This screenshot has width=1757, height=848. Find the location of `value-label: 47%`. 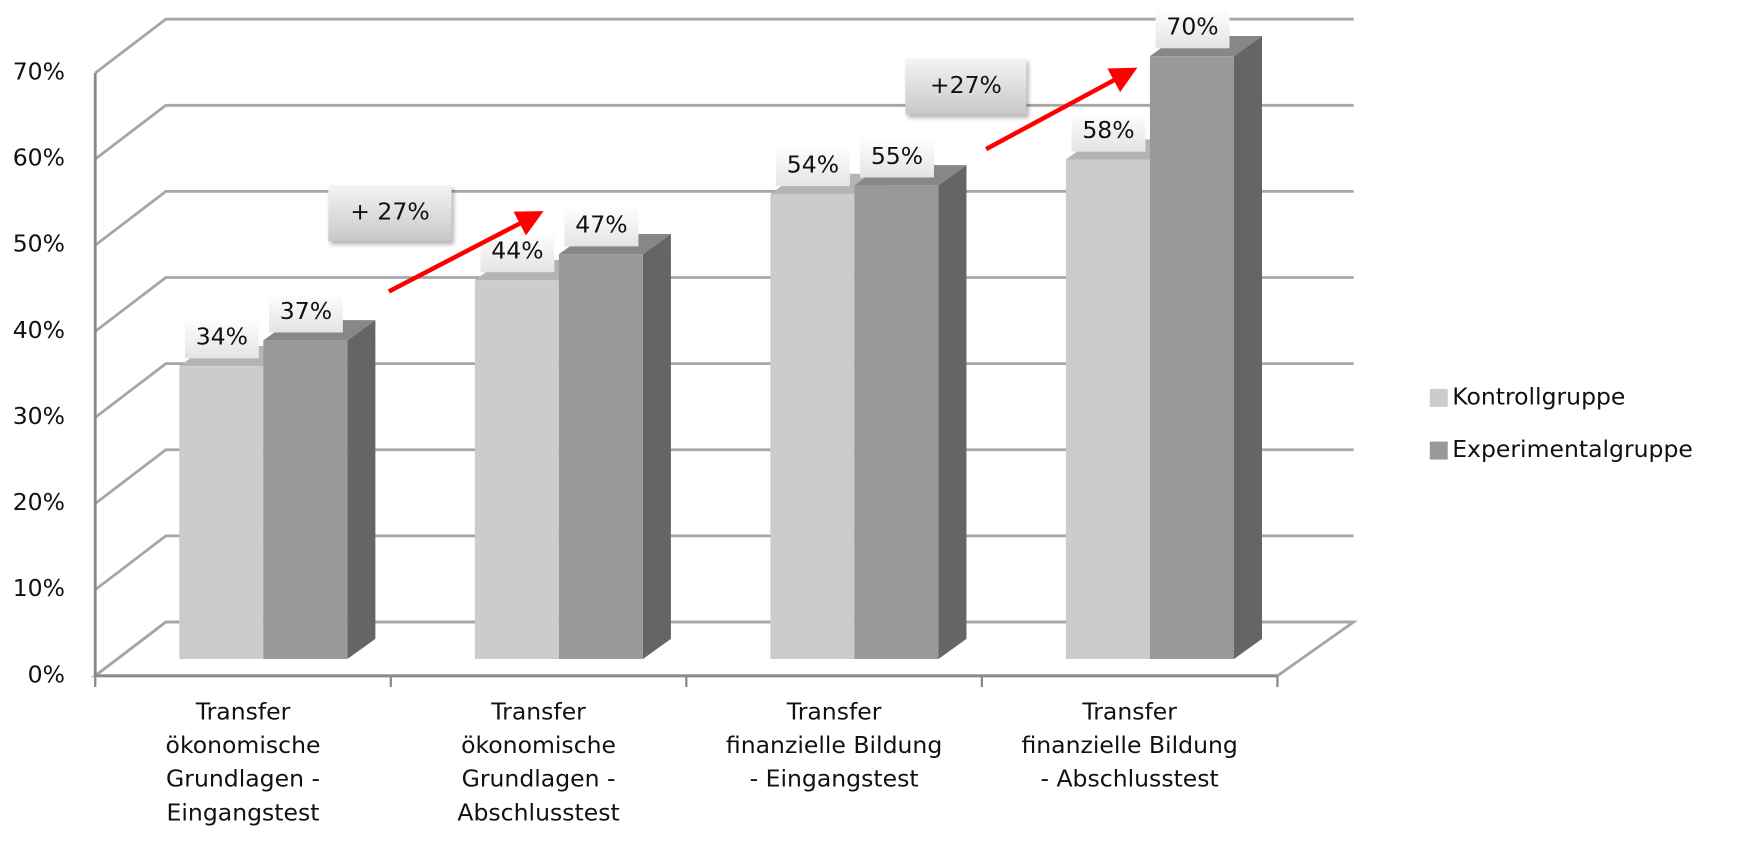

value-label: 47% is located at coordinates (601, 225).